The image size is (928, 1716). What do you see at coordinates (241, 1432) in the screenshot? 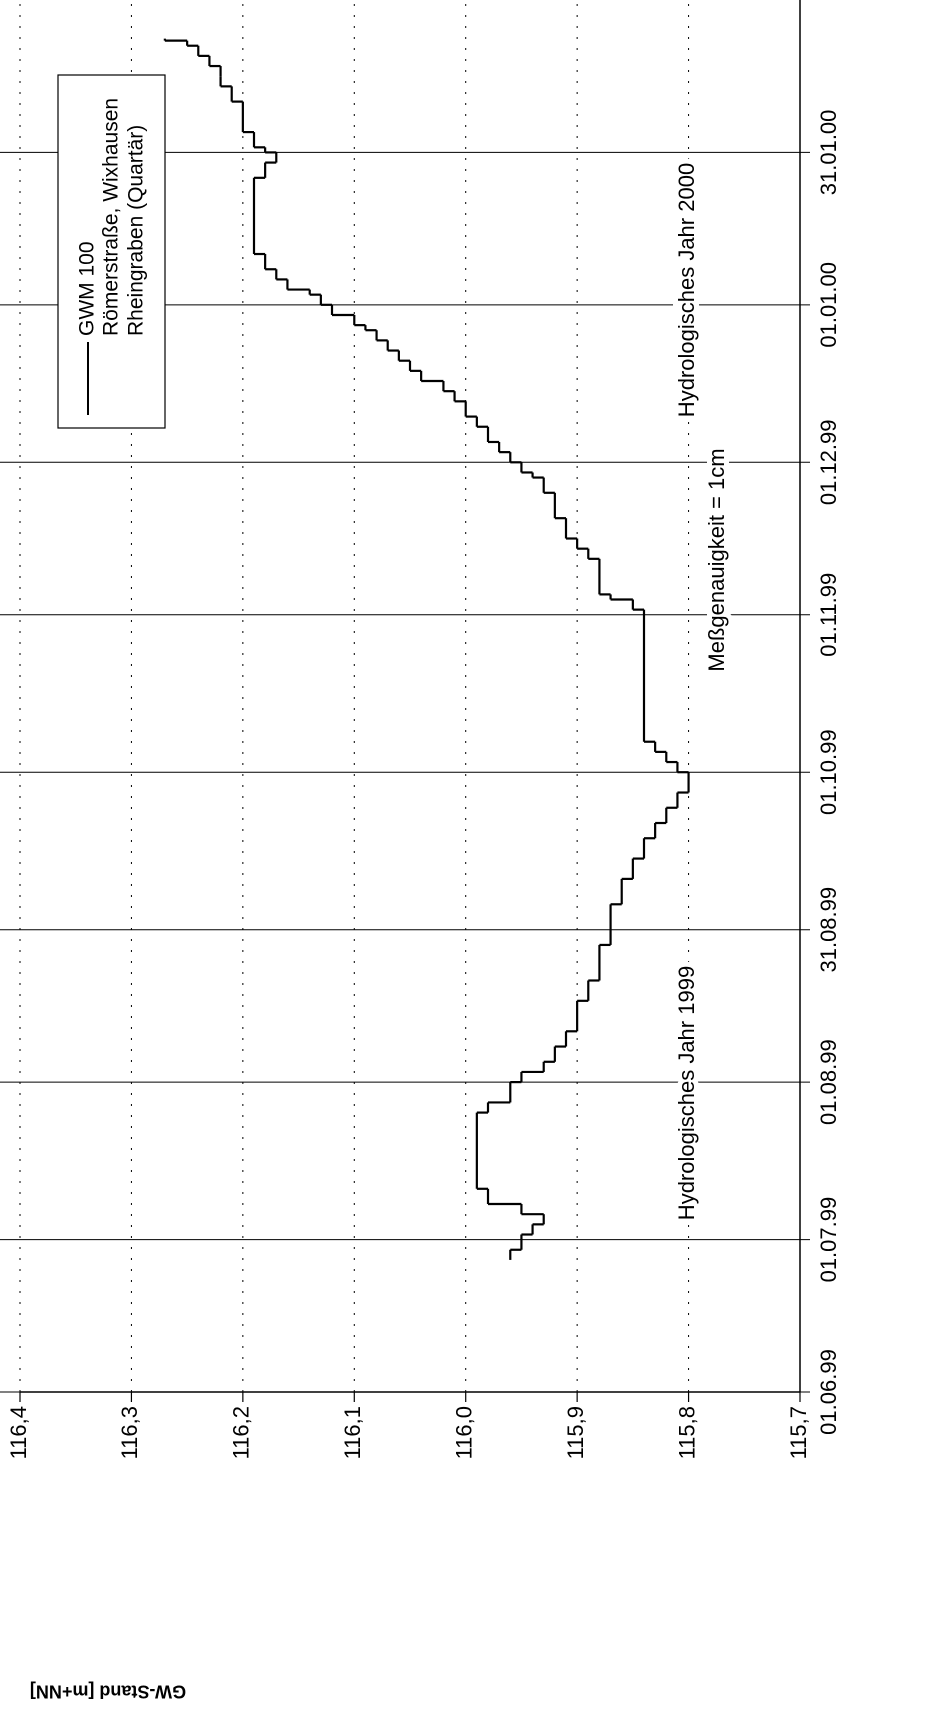
I see `y-tick-label: 116,2` at bounding box center [241, 1432].